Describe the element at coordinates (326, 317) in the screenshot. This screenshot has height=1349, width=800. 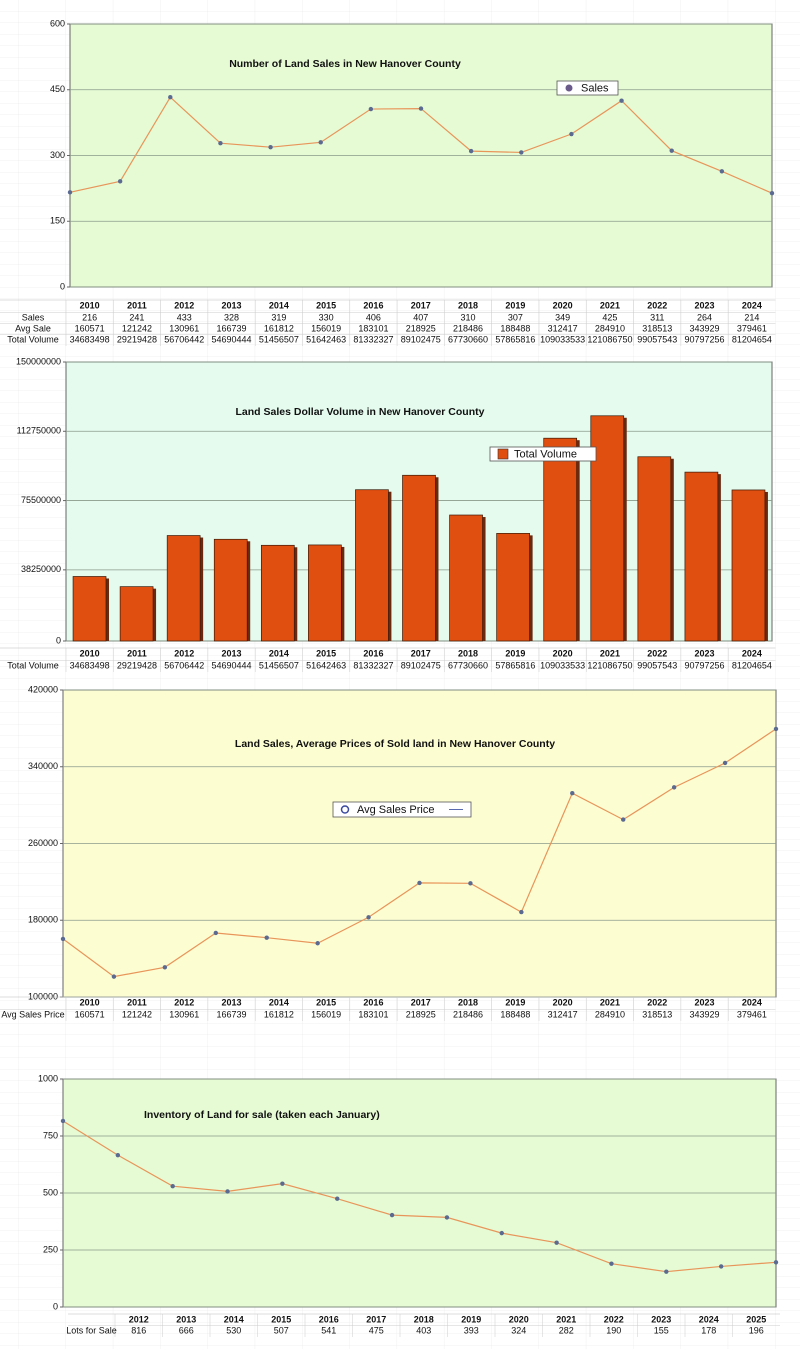
I see `cell: 330` at that location.